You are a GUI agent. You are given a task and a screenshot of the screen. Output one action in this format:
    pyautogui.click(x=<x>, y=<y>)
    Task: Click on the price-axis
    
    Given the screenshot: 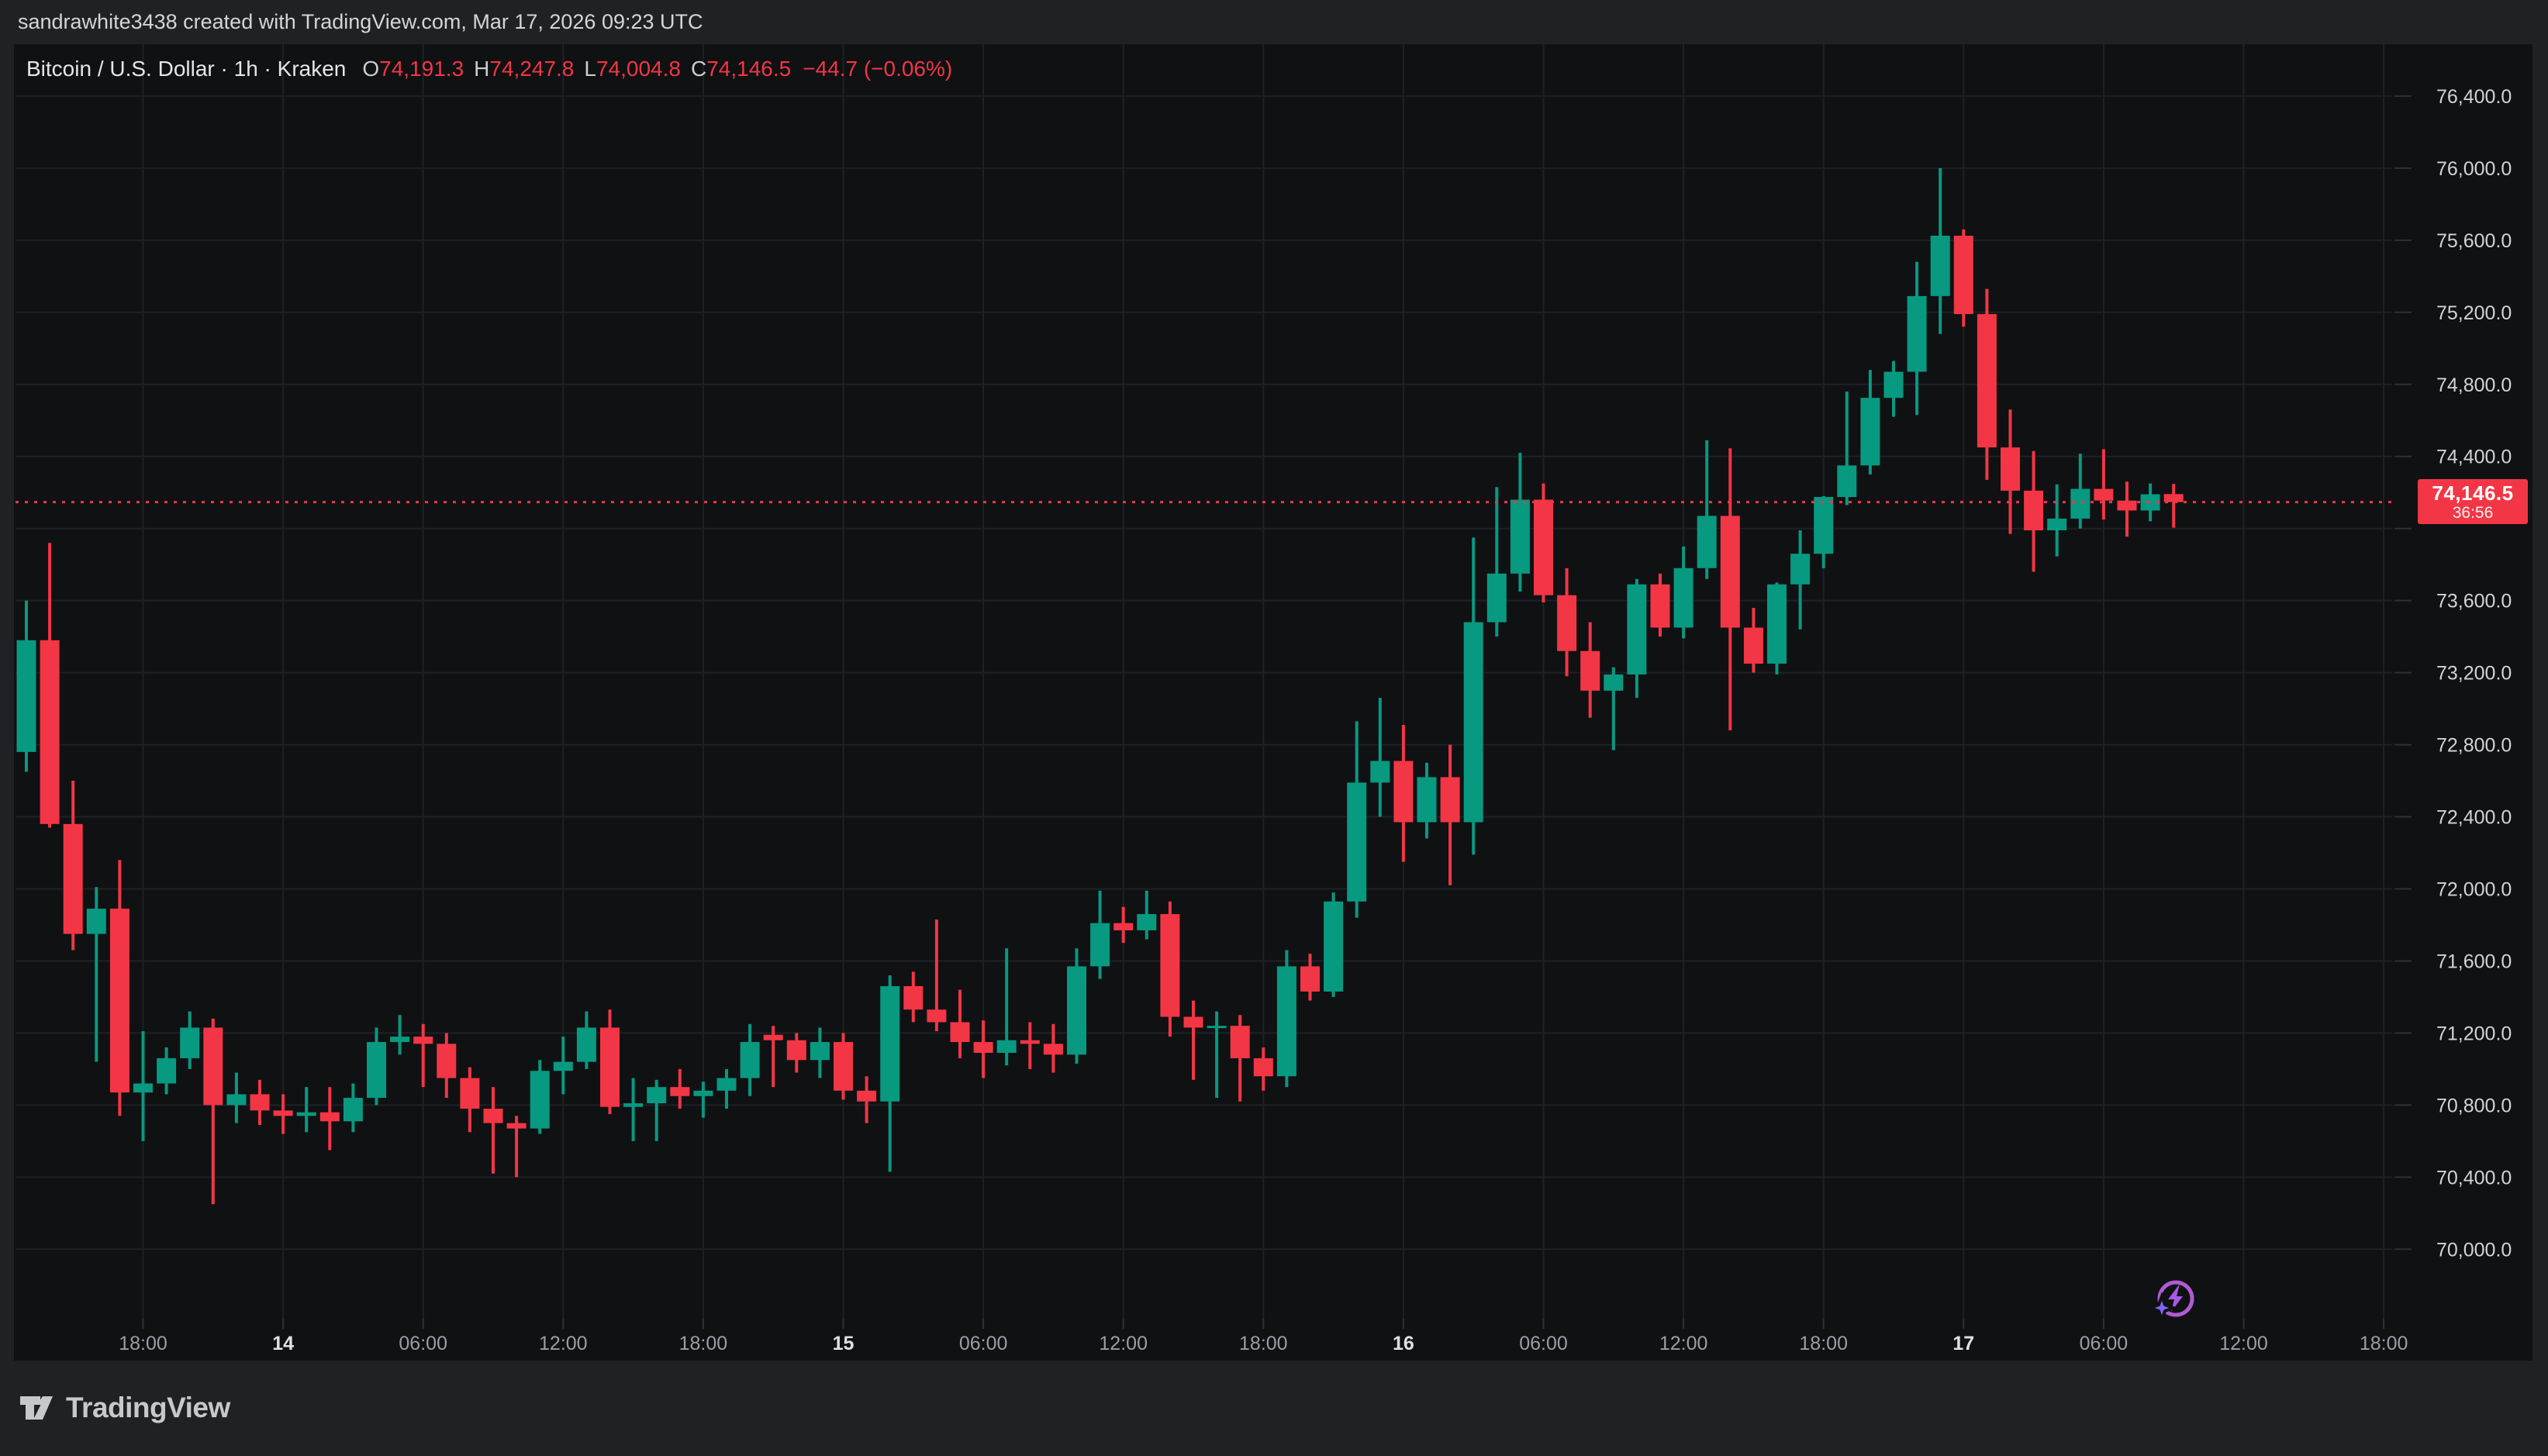 What is the action you would take?
    pyautogui.click(x=2462, y=681)
    